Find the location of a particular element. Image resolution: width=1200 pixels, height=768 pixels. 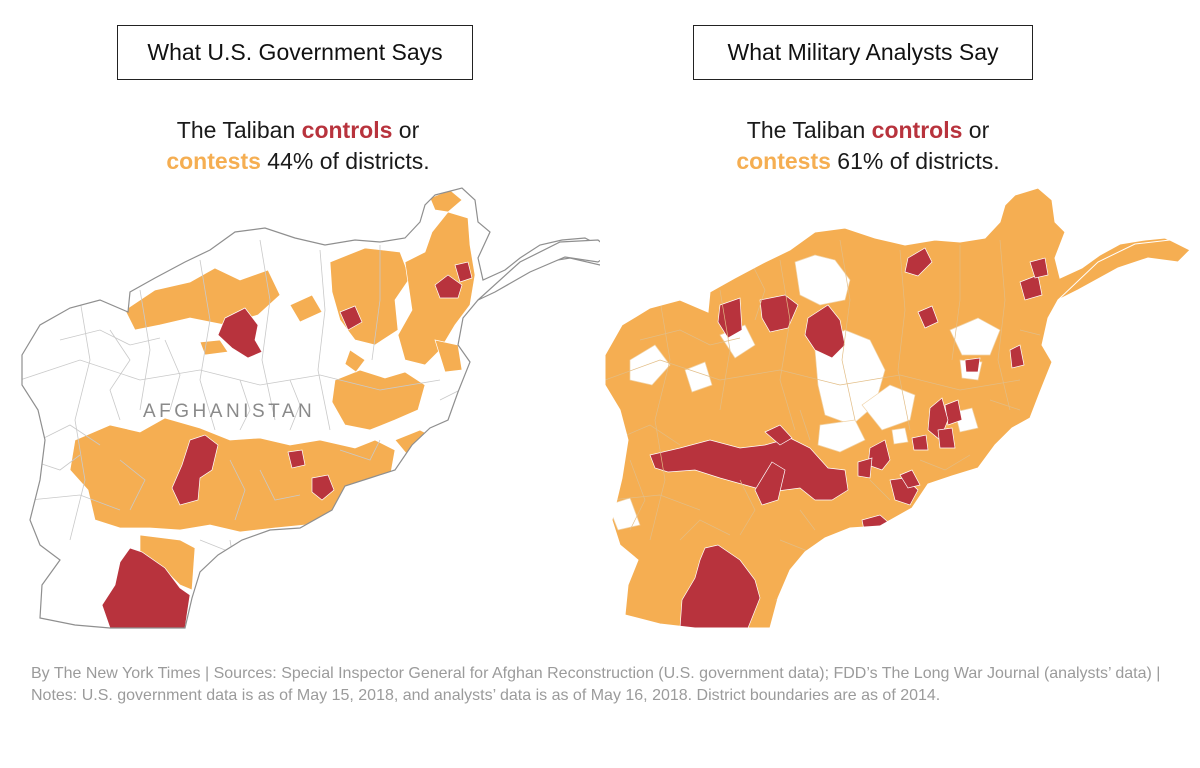

subhead-text: 61% of districts. is located at coordinates (915, 161).